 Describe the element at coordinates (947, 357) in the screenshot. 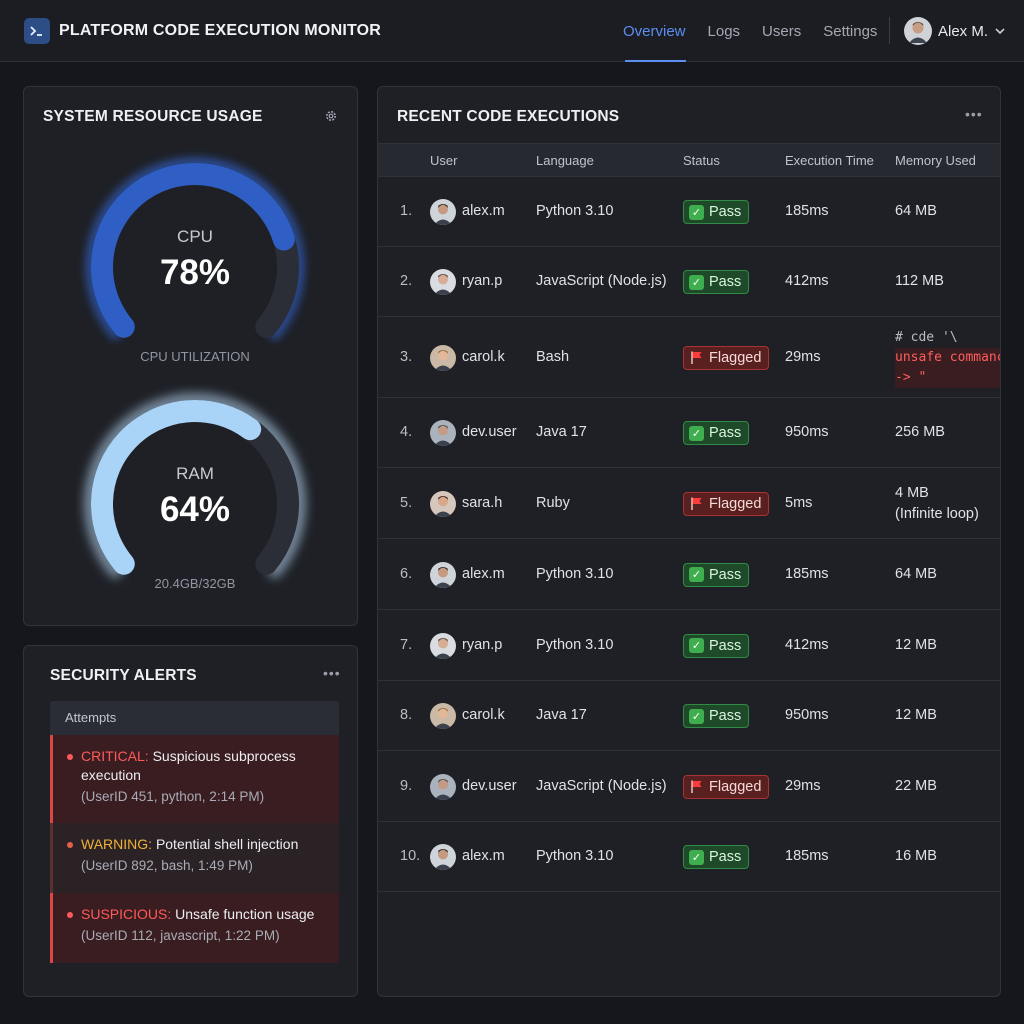

I see `code-line: unsafe commanc` at that location.